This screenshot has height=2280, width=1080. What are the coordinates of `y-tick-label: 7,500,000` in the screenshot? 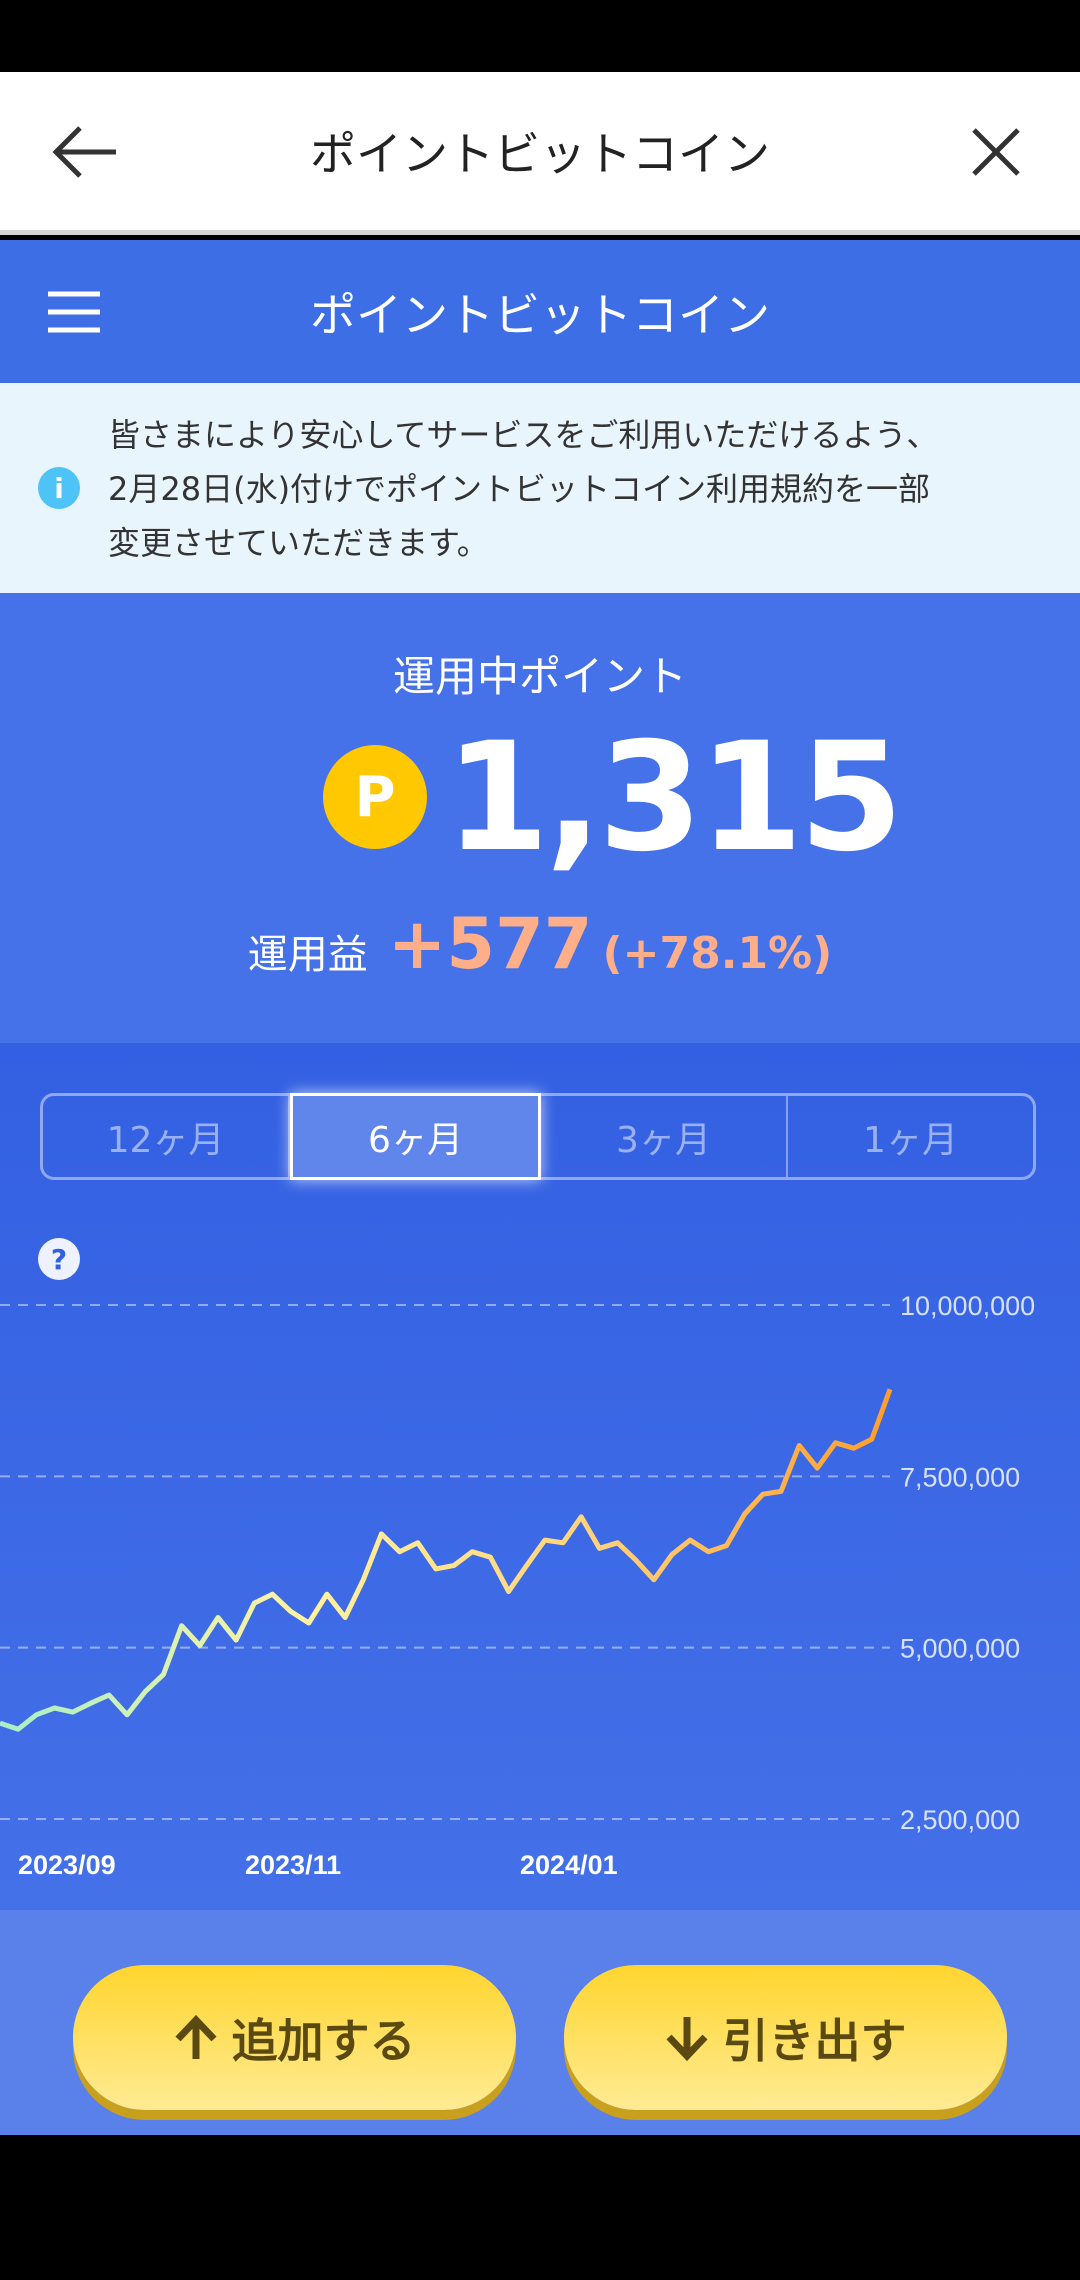 It's located at (960, 1477).